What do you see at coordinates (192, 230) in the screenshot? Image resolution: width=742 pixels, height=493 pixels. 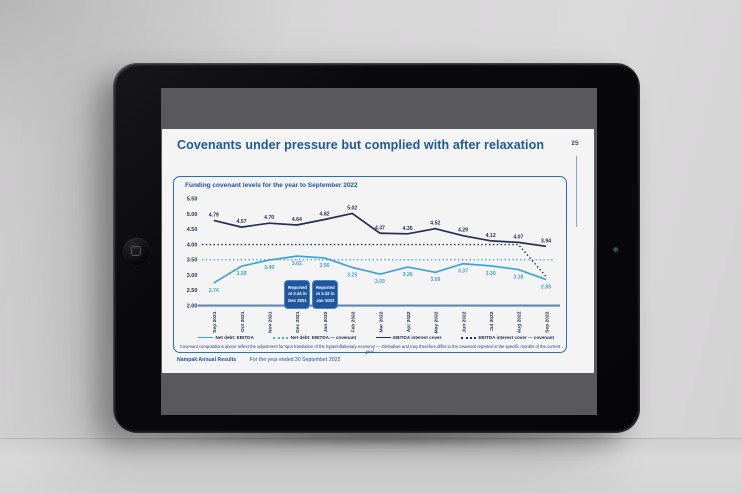 I see `y-tick-label: 4.50` at bounding box center [192, 230].